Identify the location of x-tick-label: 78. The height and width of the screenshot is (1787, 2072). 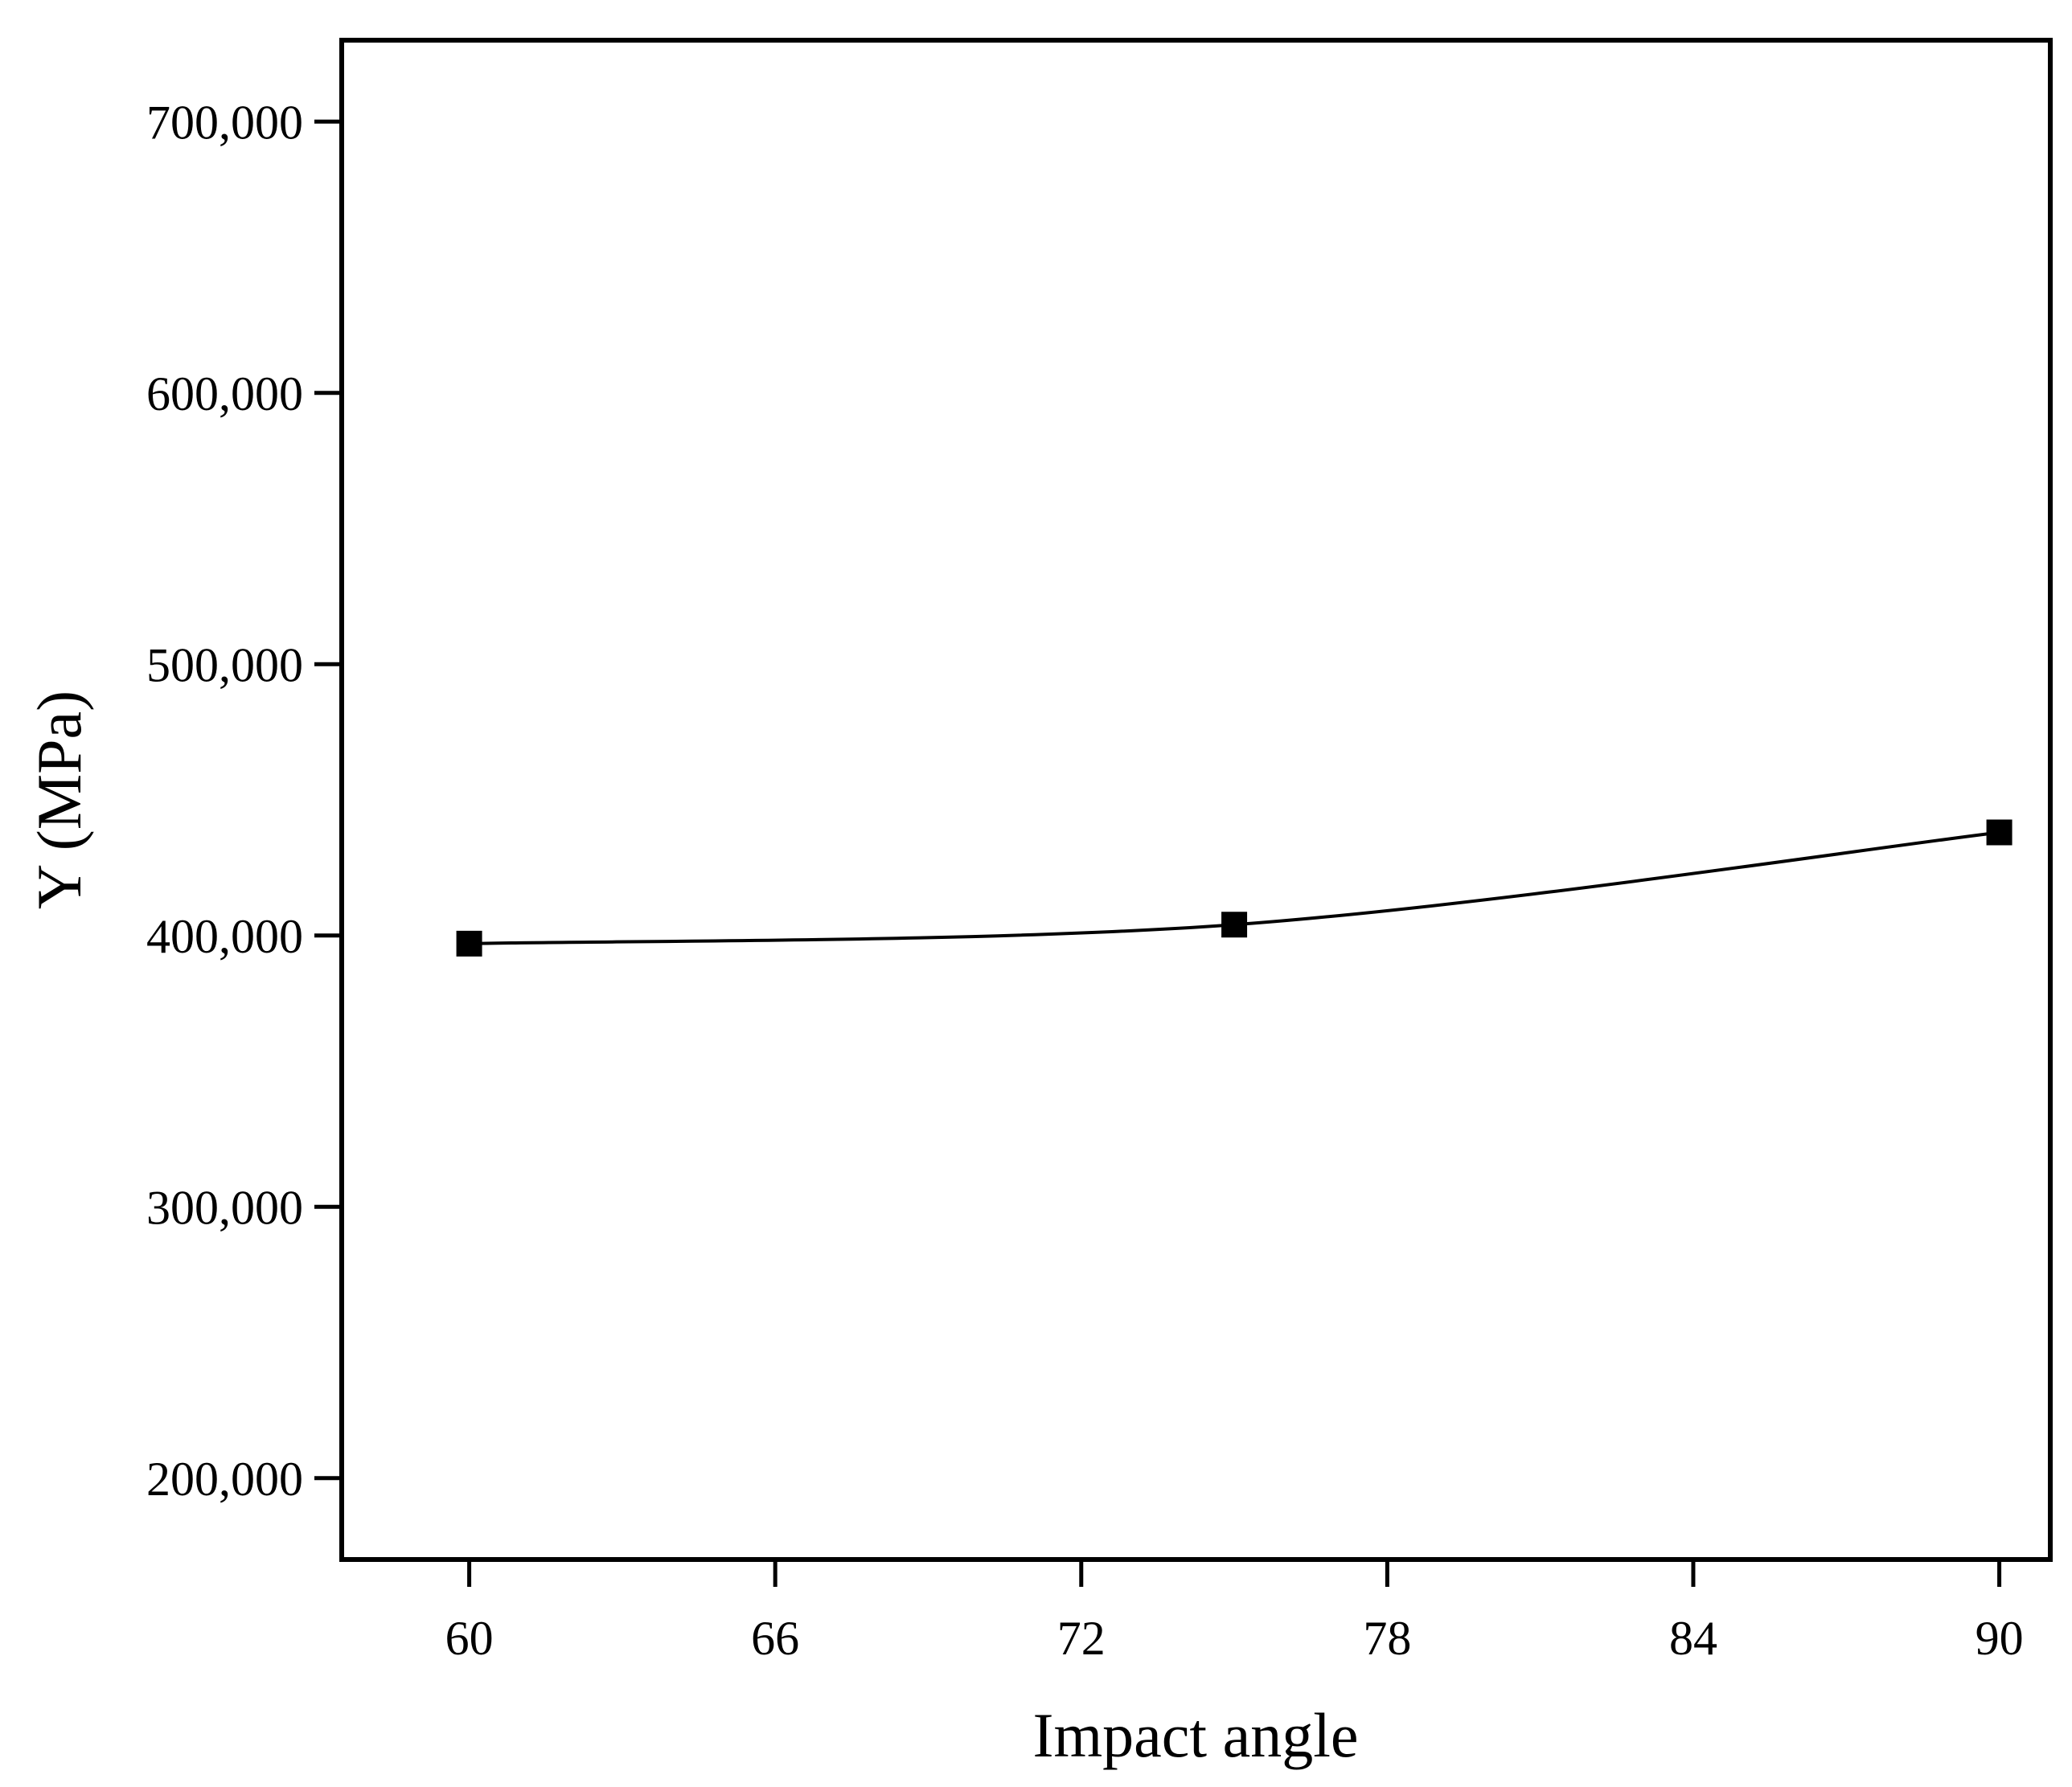
(1387, 1638).